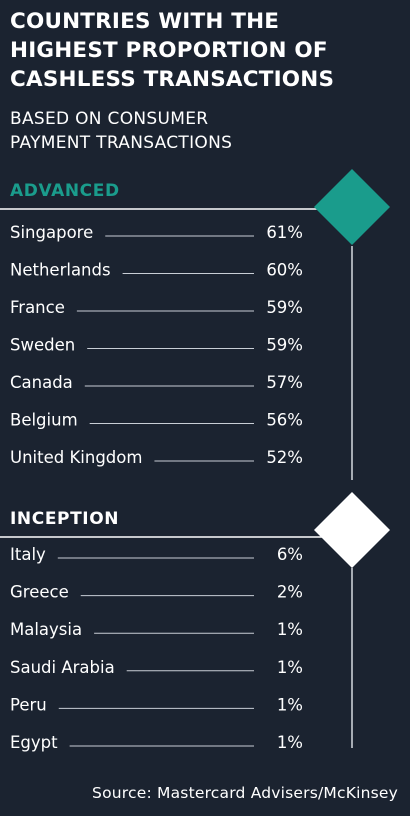 The width and height of the screenshot is (410, 816). Describe the element at coordinates (51, 232) in the screenshot. I see `country-label-singapore: Singapore` at that location.